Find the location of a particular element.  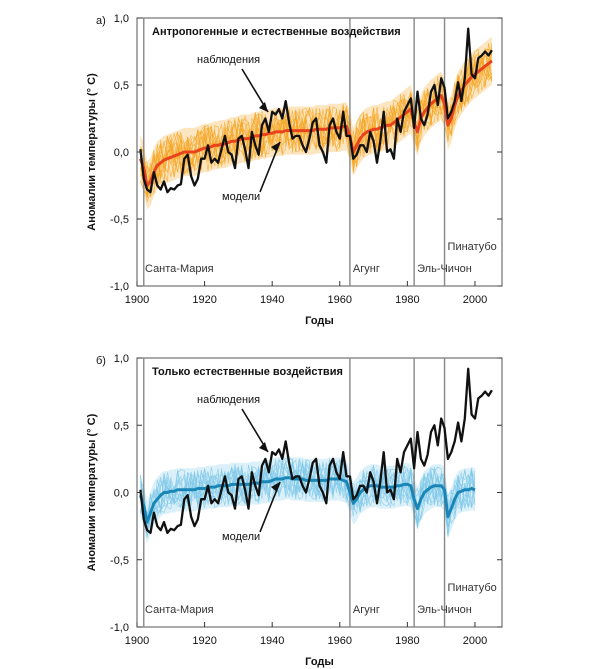

chart-title: Антропогенные и естественные воздействия is located at coordinates (276, 32).